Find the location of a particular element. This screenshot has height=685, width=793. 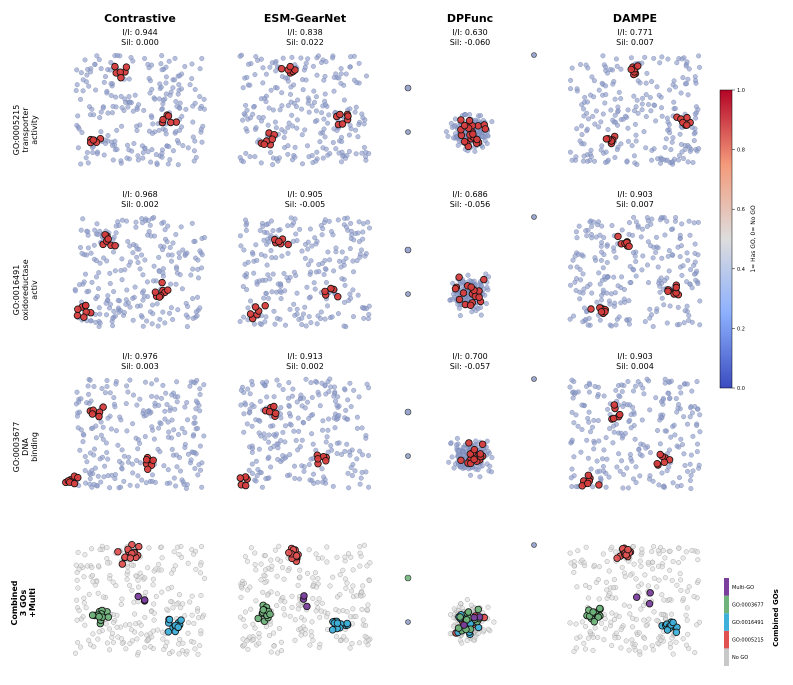

scatter-point-outlier is located at coordinates (408, 622).